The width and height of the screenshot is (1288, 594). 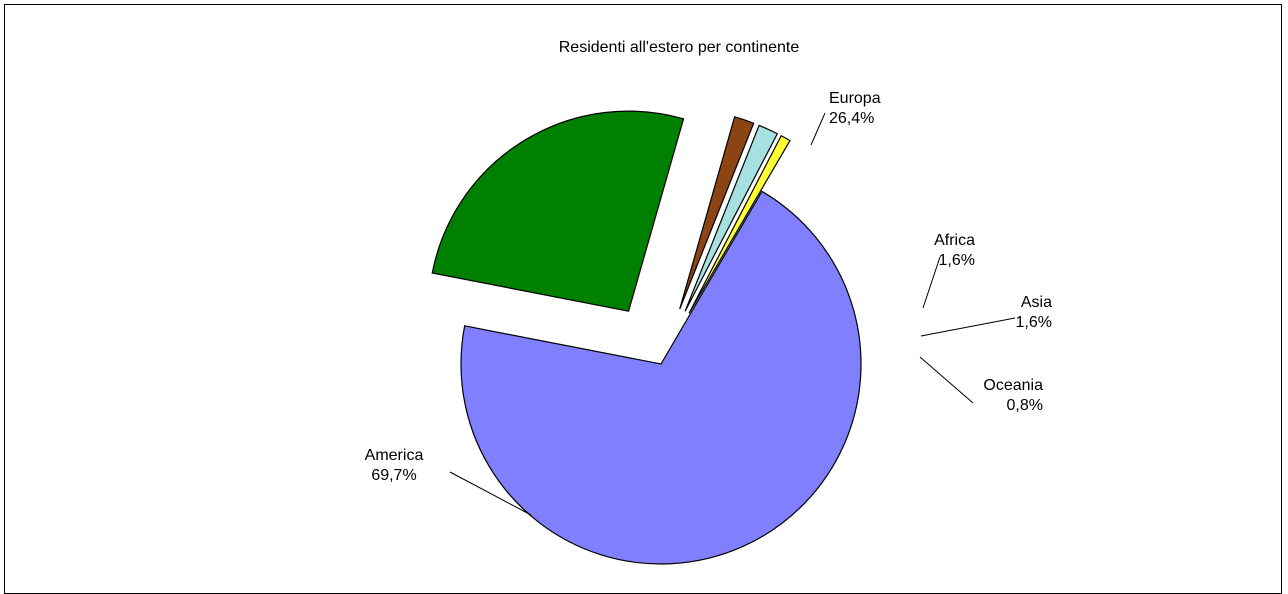 What do you see at coordinates (394, 455) in the screenshot?
I see `slice-label-america: America` at bounding box center [394, 455].